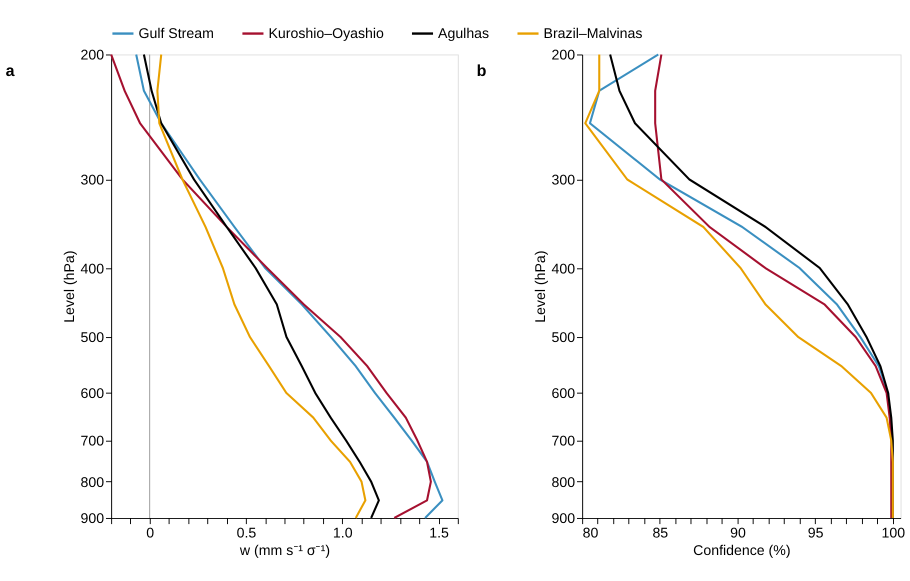 This screenshot has width=910, height=581. Describe the element at coordinates (326, 33) in the screenshot. I see `legend-label: Kuroshio–Oyashio` at that location.